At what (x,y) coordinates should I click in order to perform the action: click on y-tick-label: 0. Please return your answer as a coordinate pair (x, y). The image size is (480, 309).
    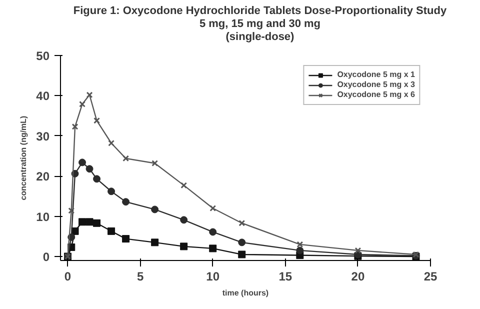
    Looking at the image, I should click on (46, 257).